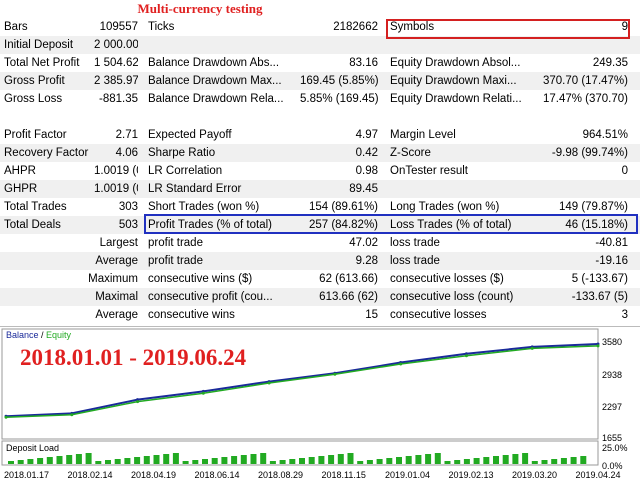 The height and width of the screenshot is (481, 640). What do you see at coordinates (34, 81) in the screenshot?
I see `label-cell: Gross Profit` at bounding box center [34, 81].